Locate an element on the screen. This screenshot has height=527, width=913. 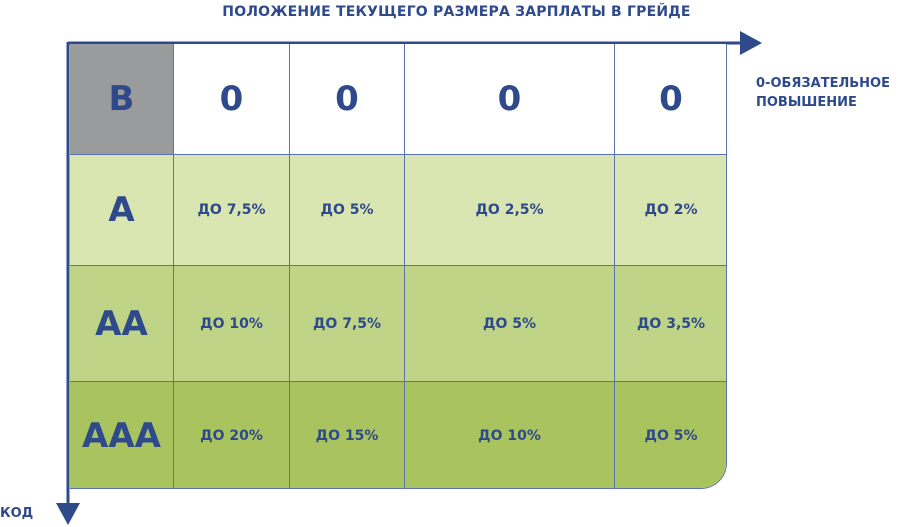
matrix-cell: ДО 3,5% is located at coordinates (670, 324).